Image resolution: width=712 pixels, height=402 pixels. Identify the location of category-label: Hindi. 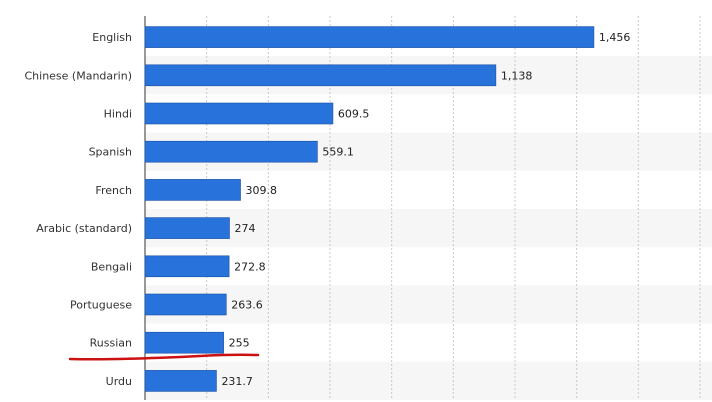
(118, 114).